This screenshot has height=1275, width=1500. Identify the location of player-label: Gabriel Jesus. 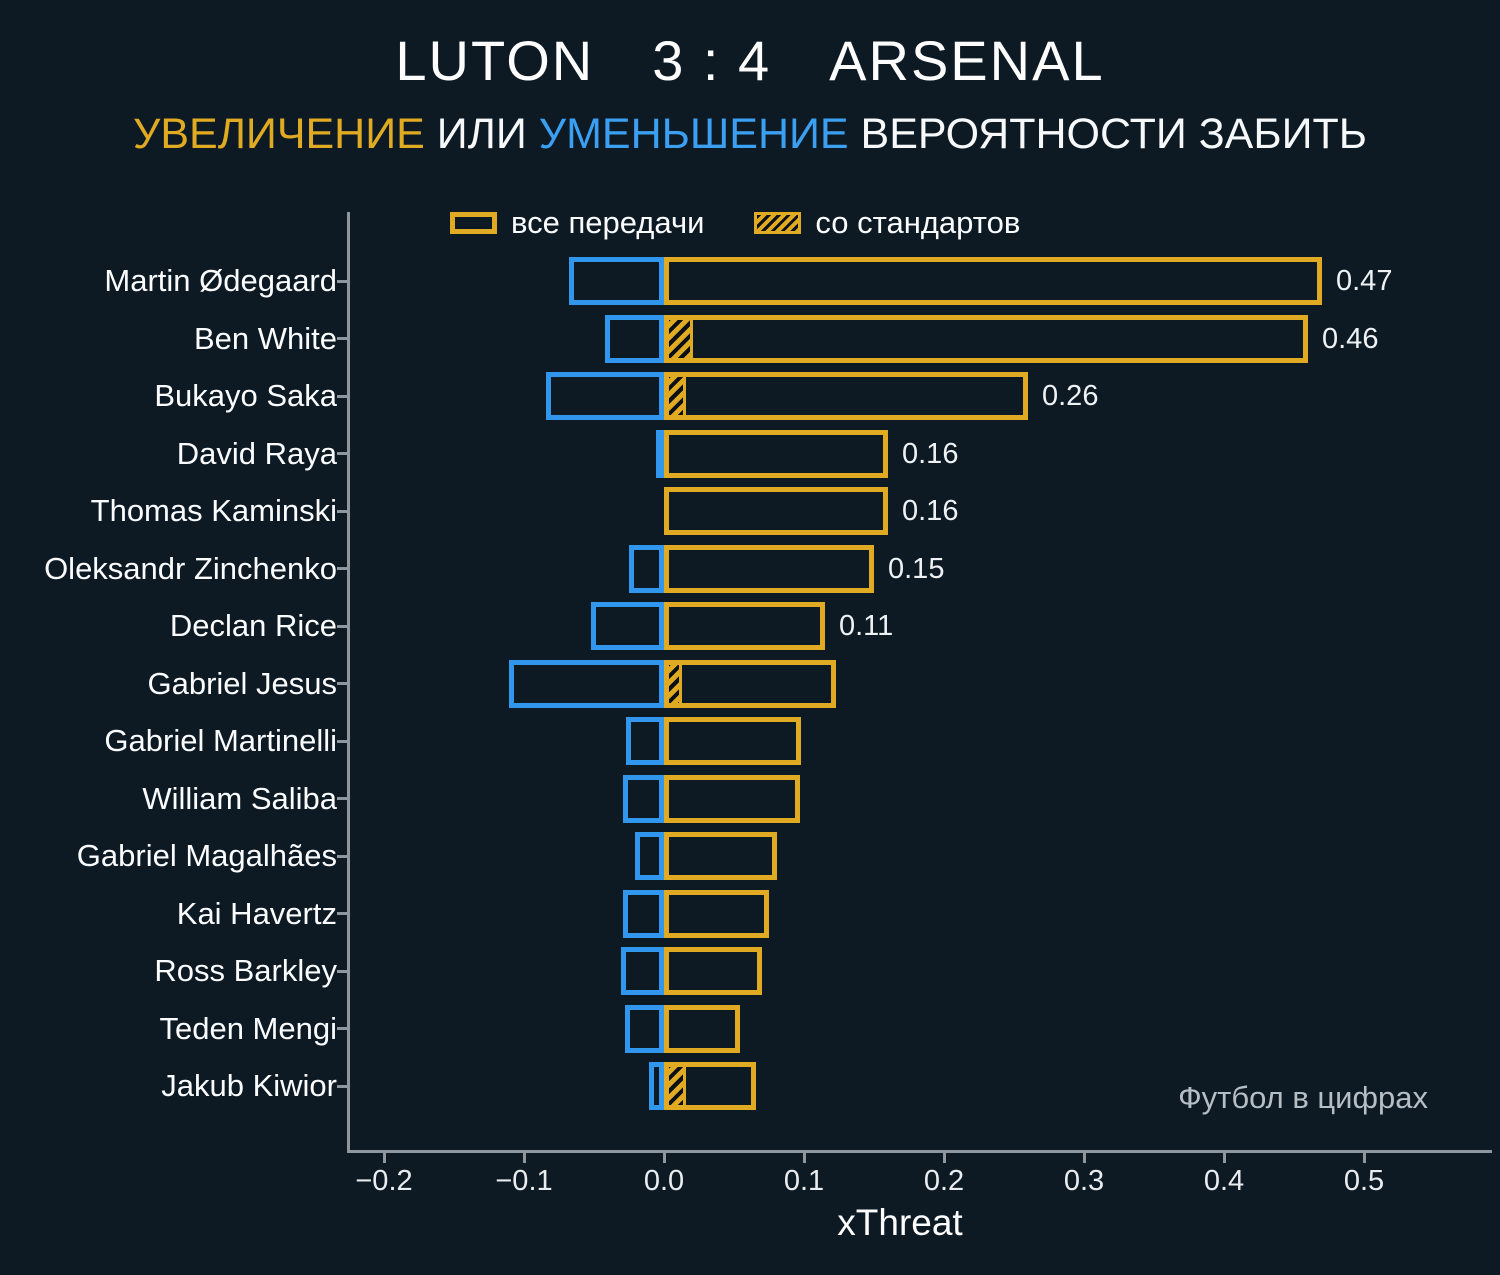
(242, 683).